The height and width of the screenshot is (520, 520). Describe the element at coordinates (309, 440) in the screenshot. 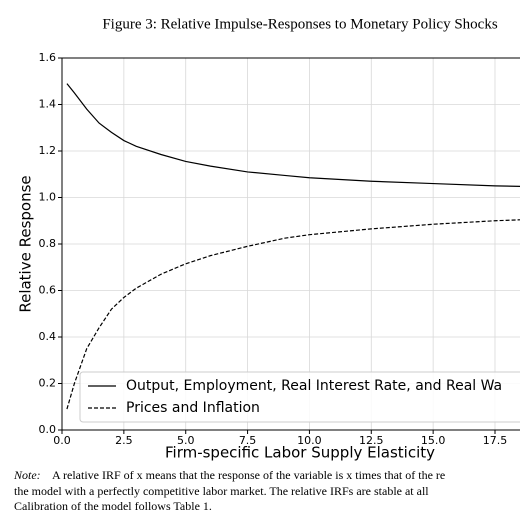

I see `x-tick-label: 10.0` at that location.